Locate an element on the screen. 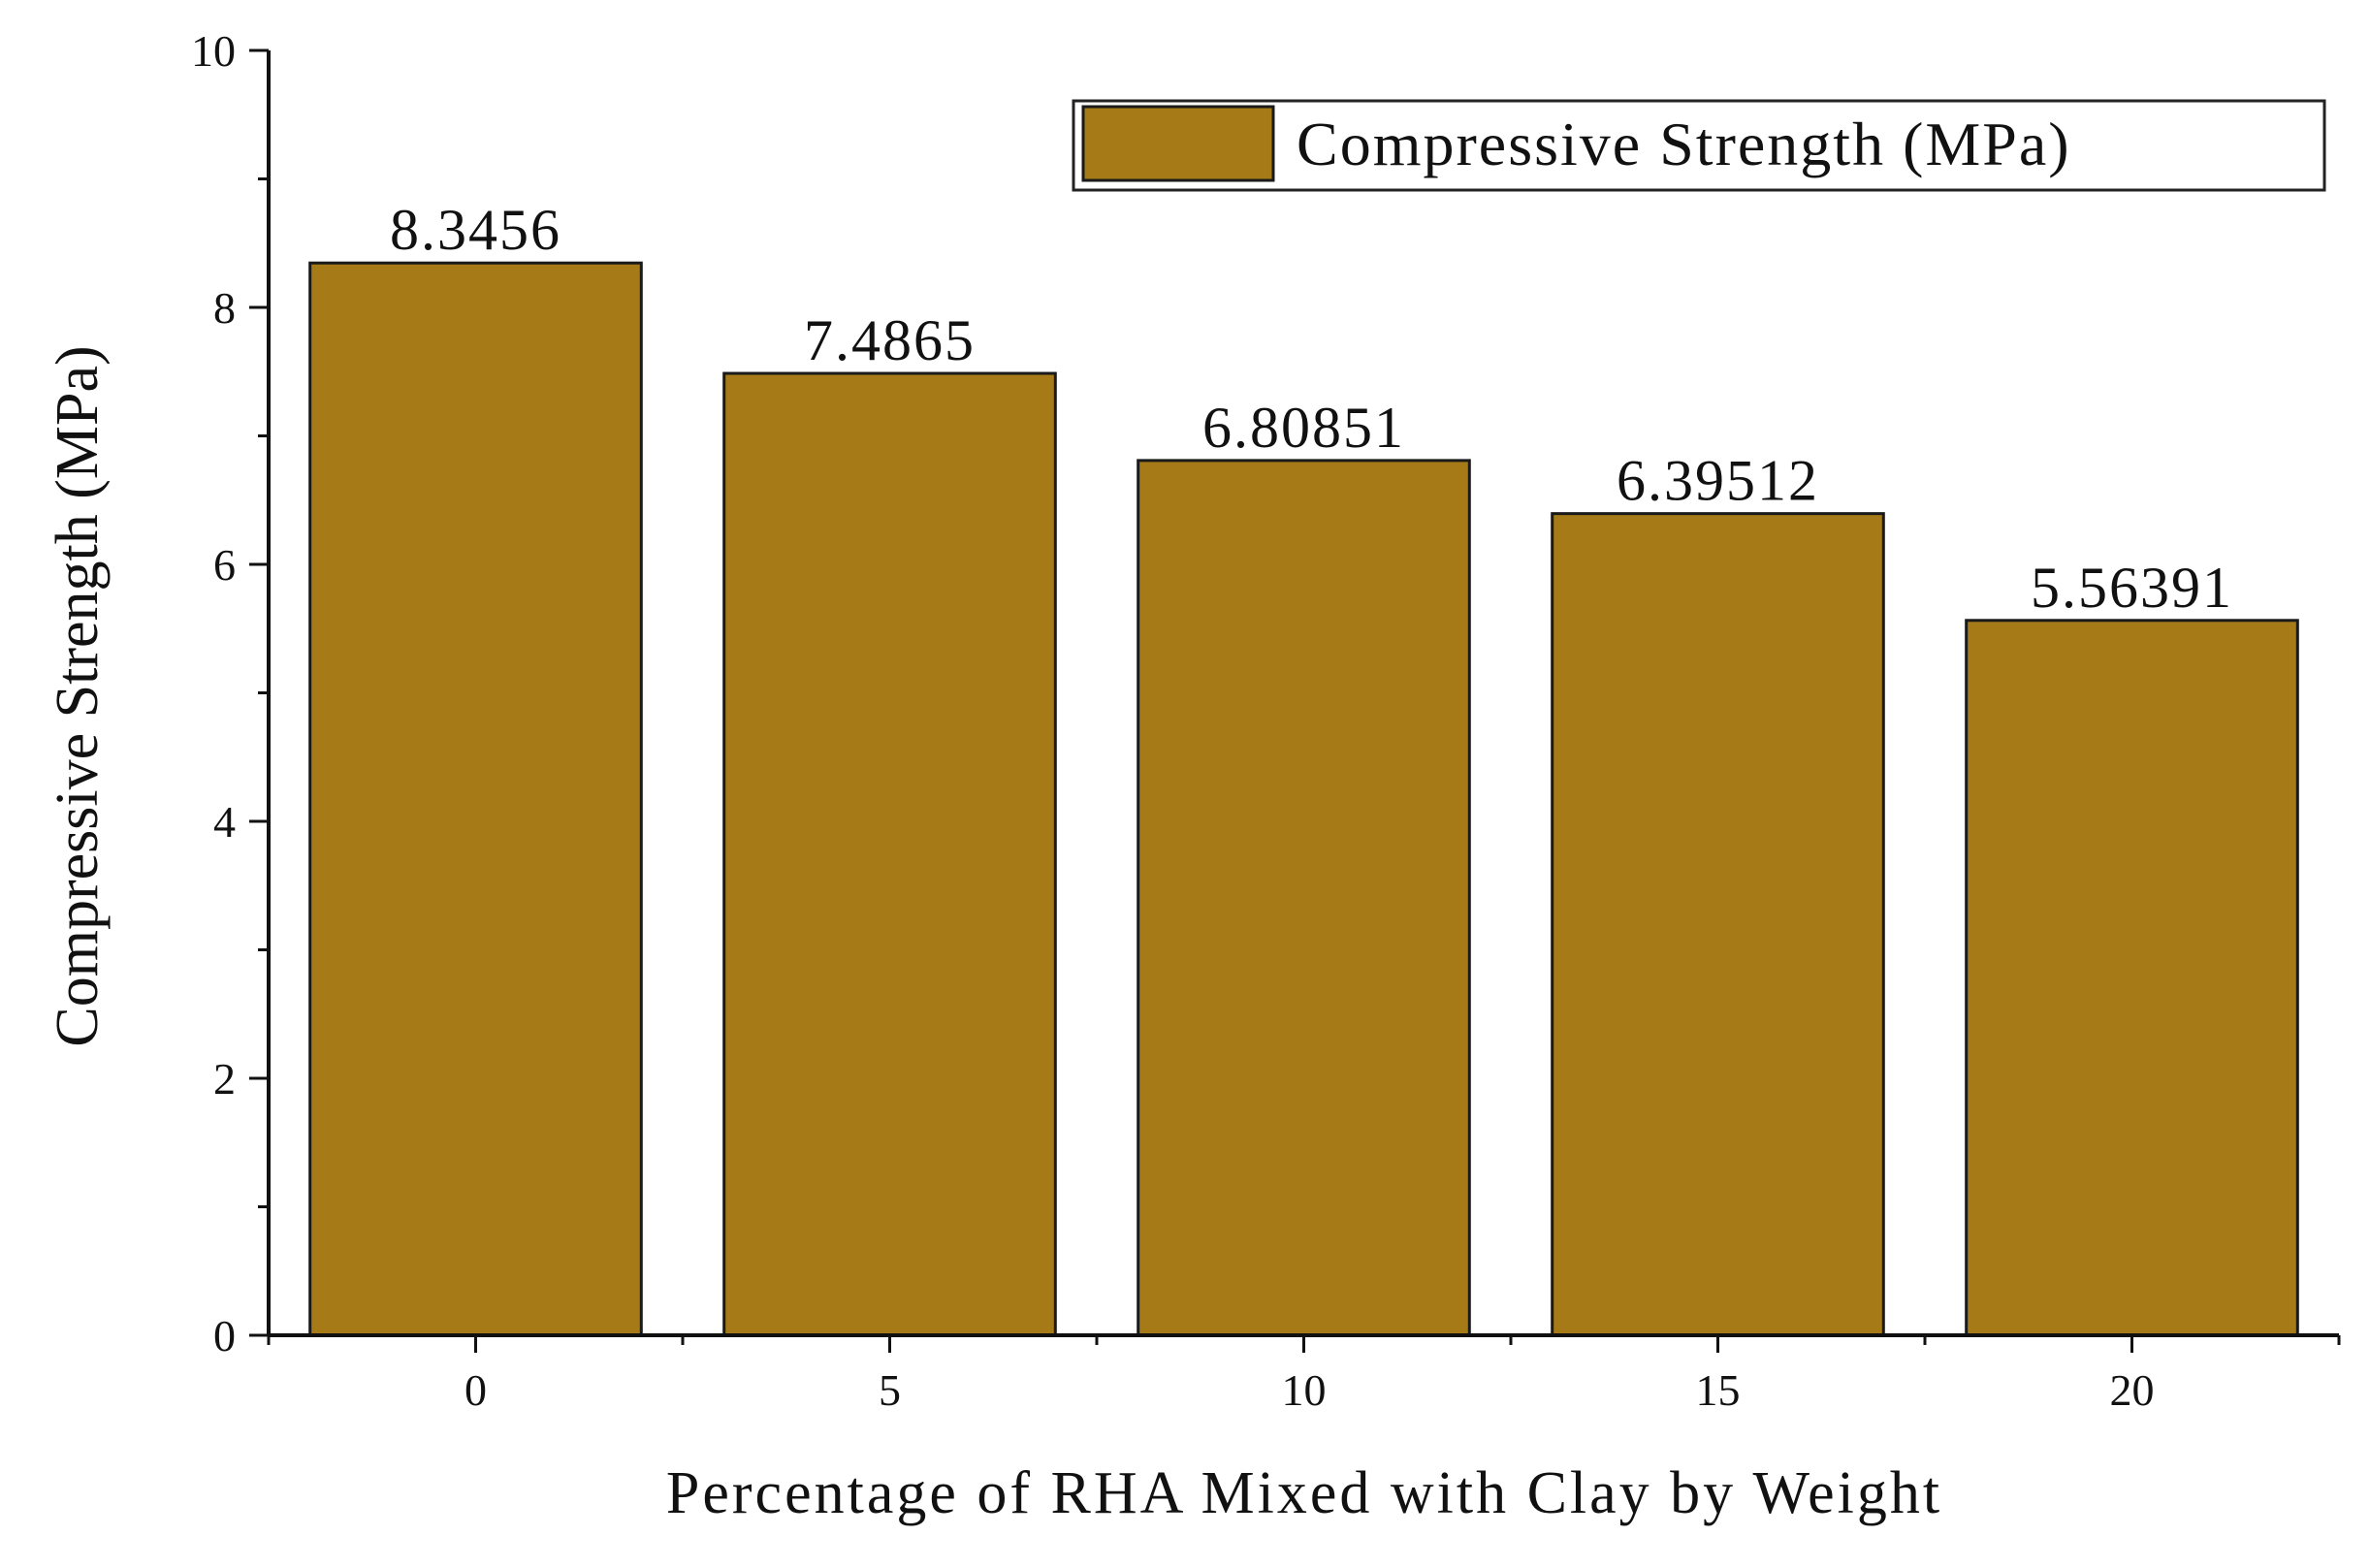  legend: Compressive Strength (MPa) is located at coordinates (1699, 145).